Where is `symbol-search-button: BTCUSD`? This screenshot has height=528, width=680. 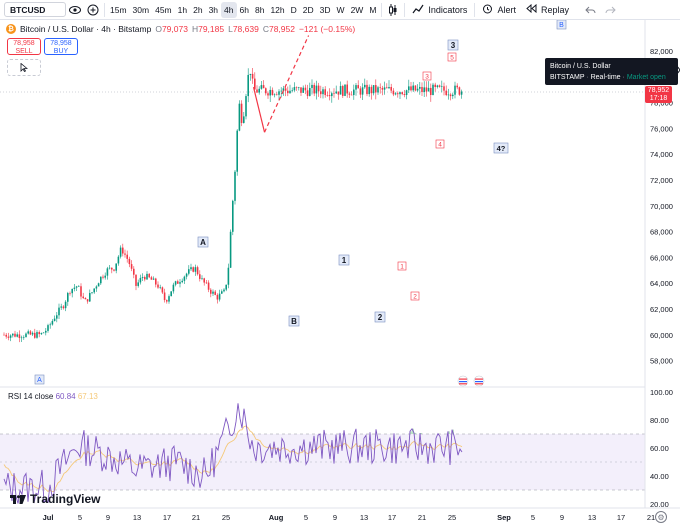
symbol-search-button: BTCUSD is located at coordinates (35, 9).